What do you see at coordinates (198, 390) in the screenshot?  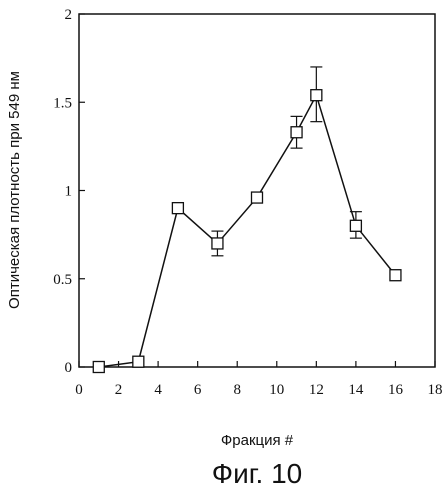 I see `x-tick-label: 6` at bounding box center [198, 390].